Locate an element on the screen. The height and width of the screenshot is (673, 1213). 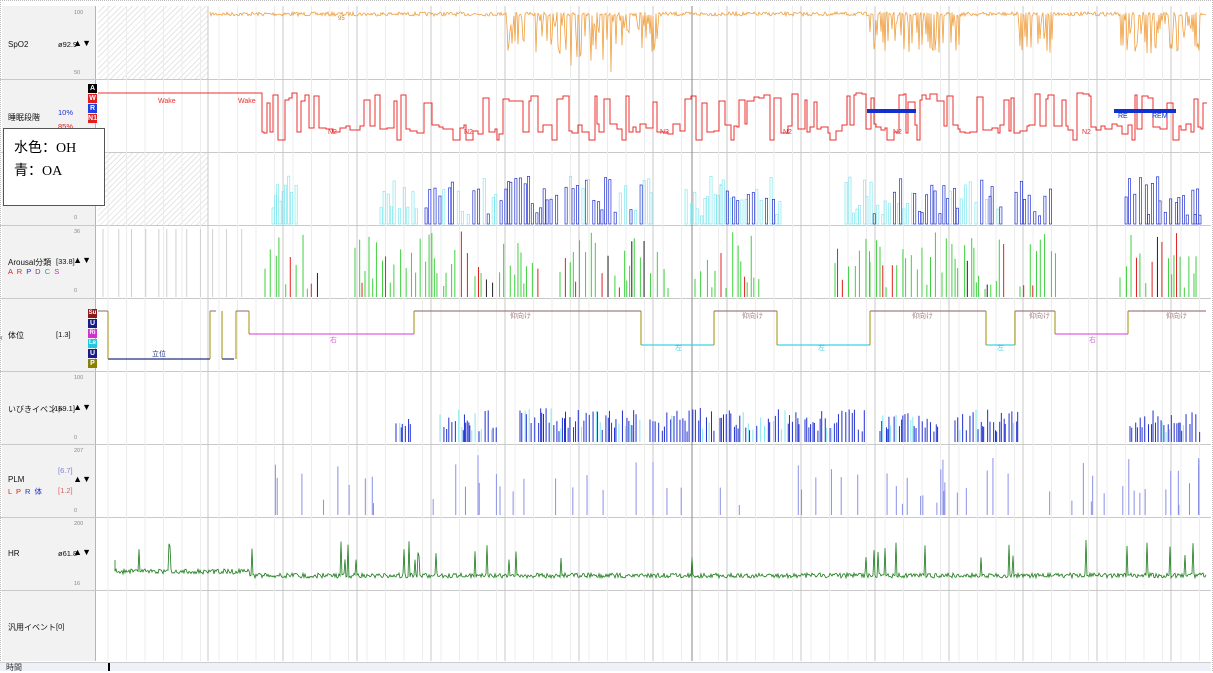
hr-trace is located at coordinates (660, 559).